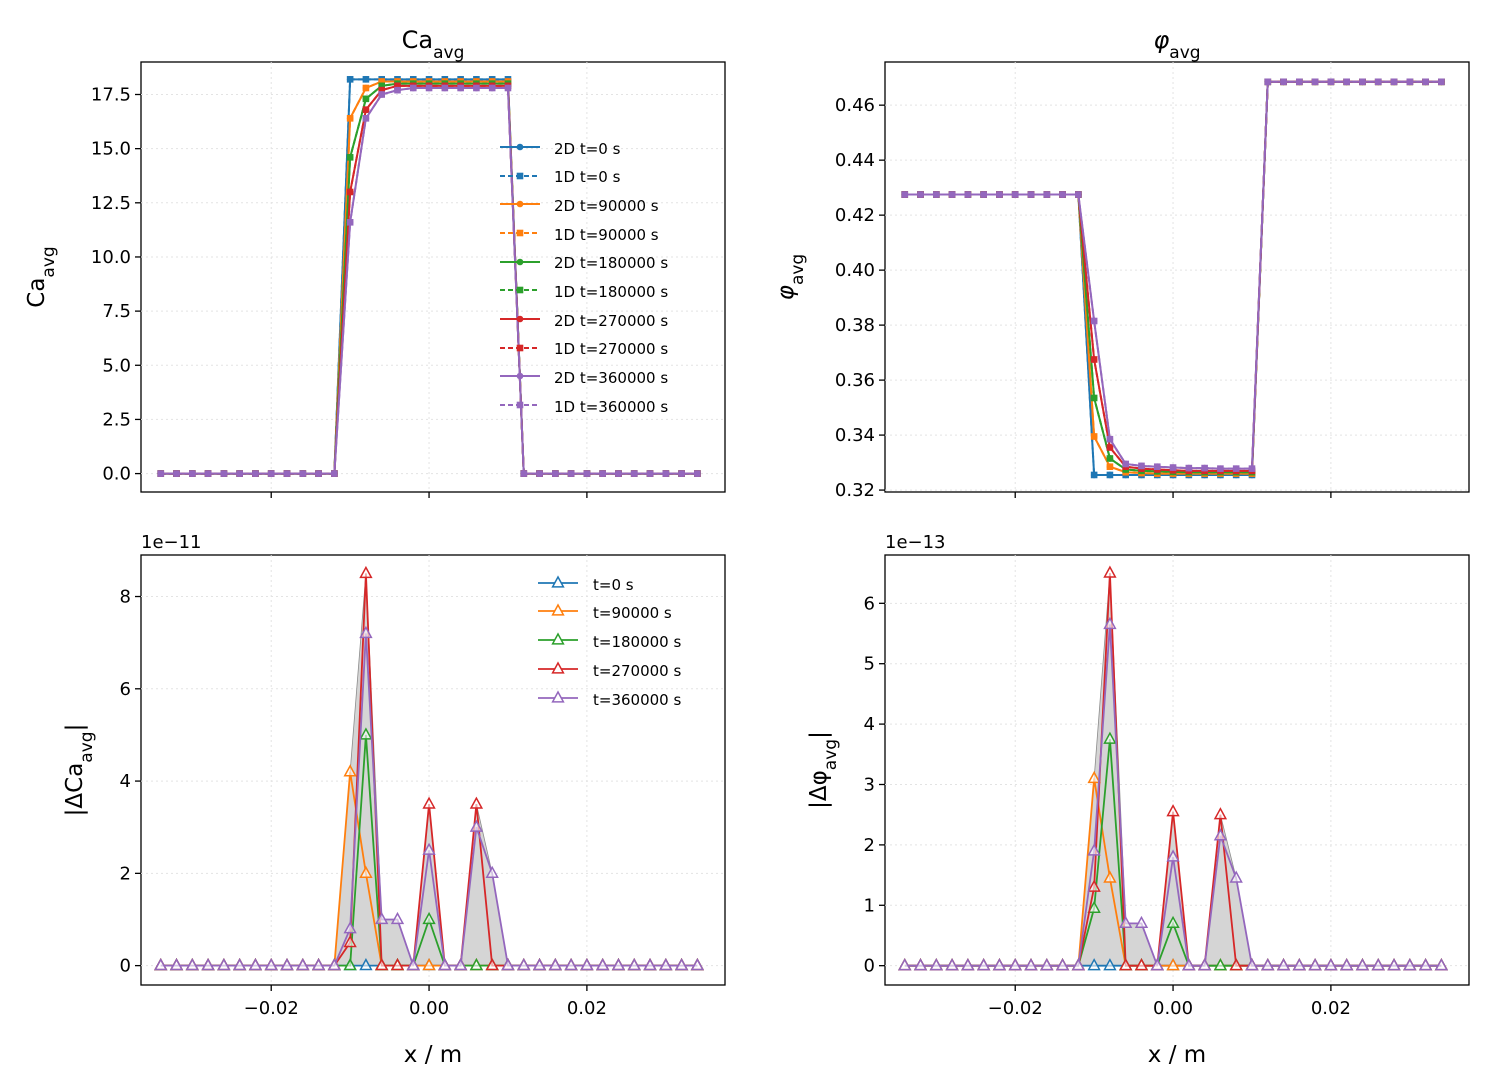  What do you see at coordinates (433, 1055) in the screenshot?
I see `delta-ca-x-axis-label: x / m` at bounding box center [433, 1055].